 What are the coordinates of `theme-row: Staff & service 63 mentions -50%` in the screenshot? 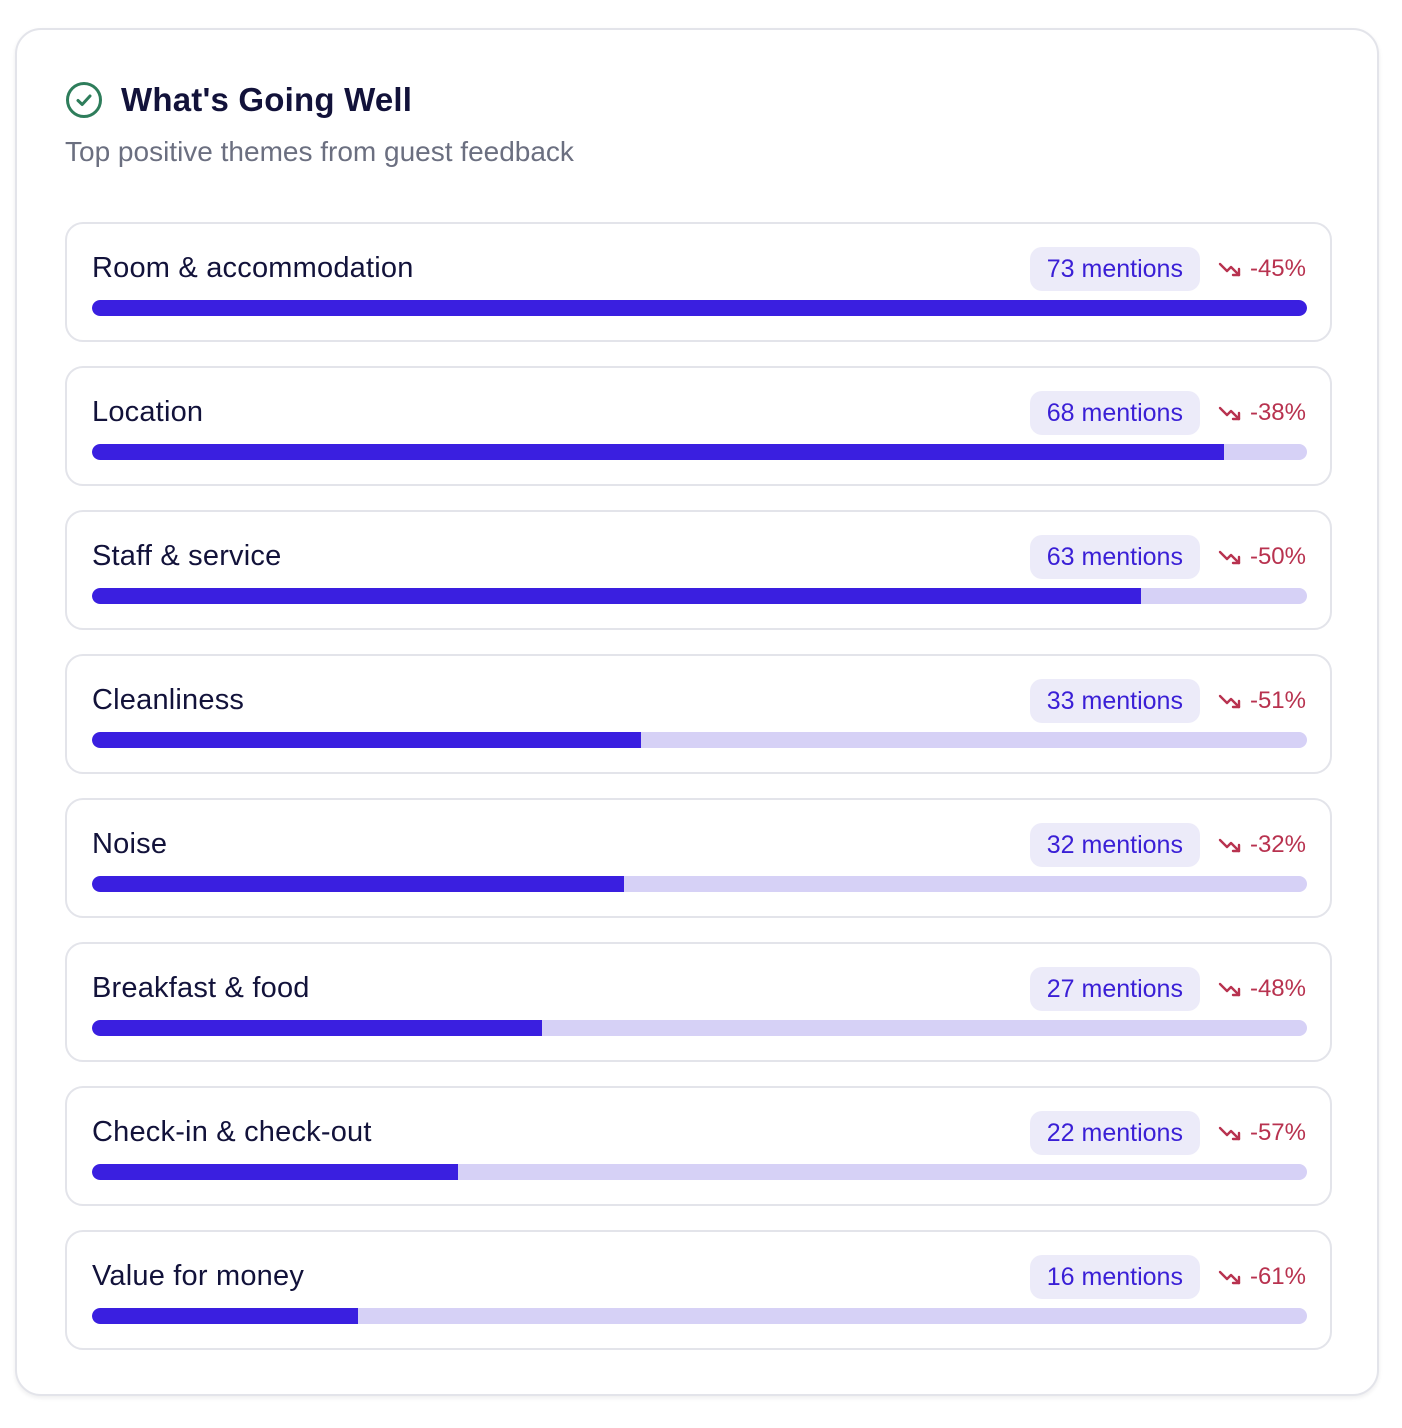 It's located at (698, 570).